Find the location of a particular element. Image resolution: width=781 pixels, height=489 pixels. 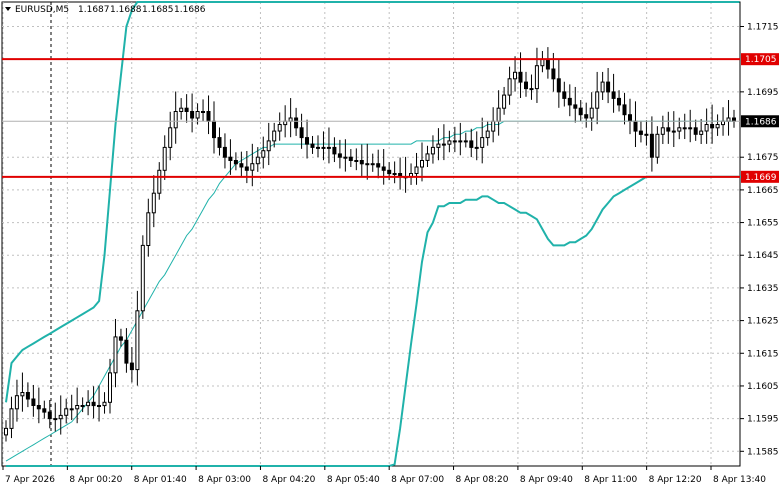

current-price-label: 1.1686 is located at coordinates (761, 122).